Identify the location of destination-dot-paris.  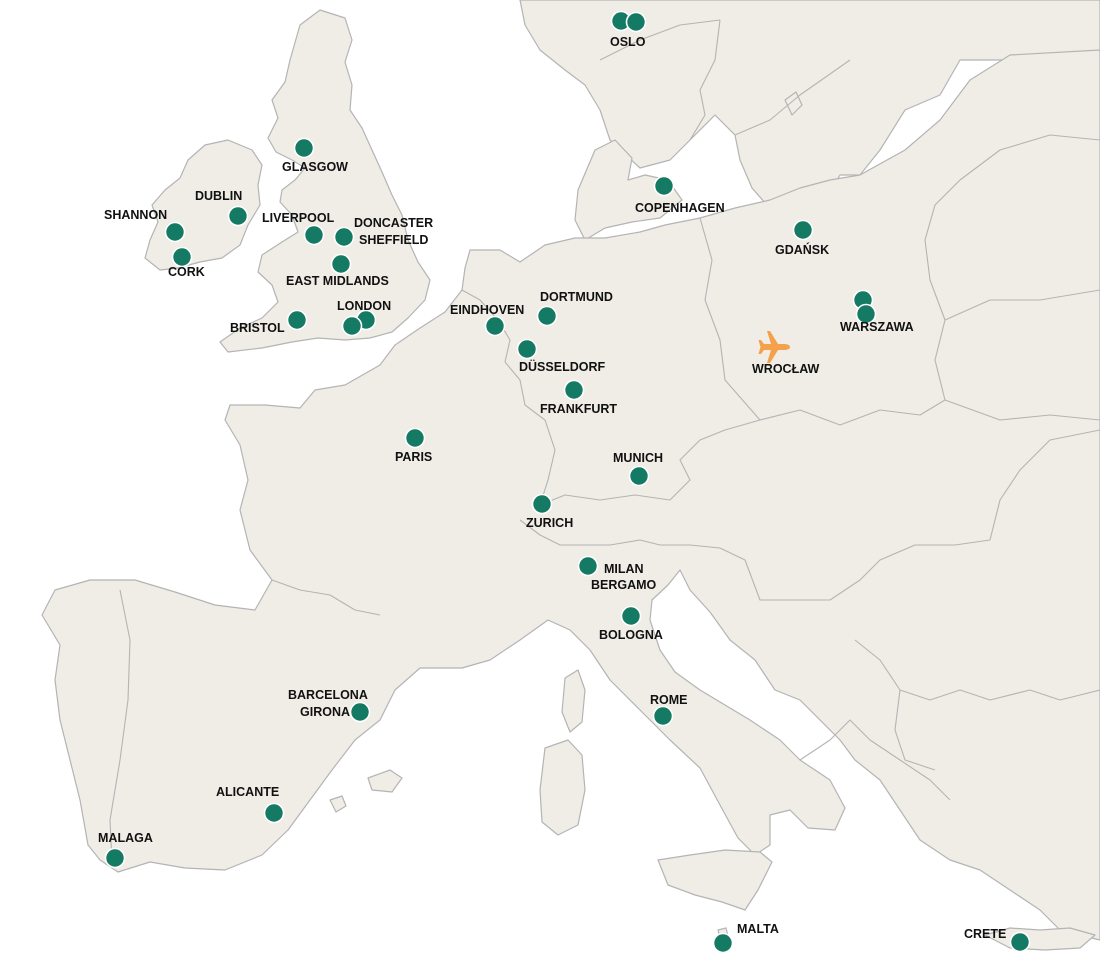
(415, 438).